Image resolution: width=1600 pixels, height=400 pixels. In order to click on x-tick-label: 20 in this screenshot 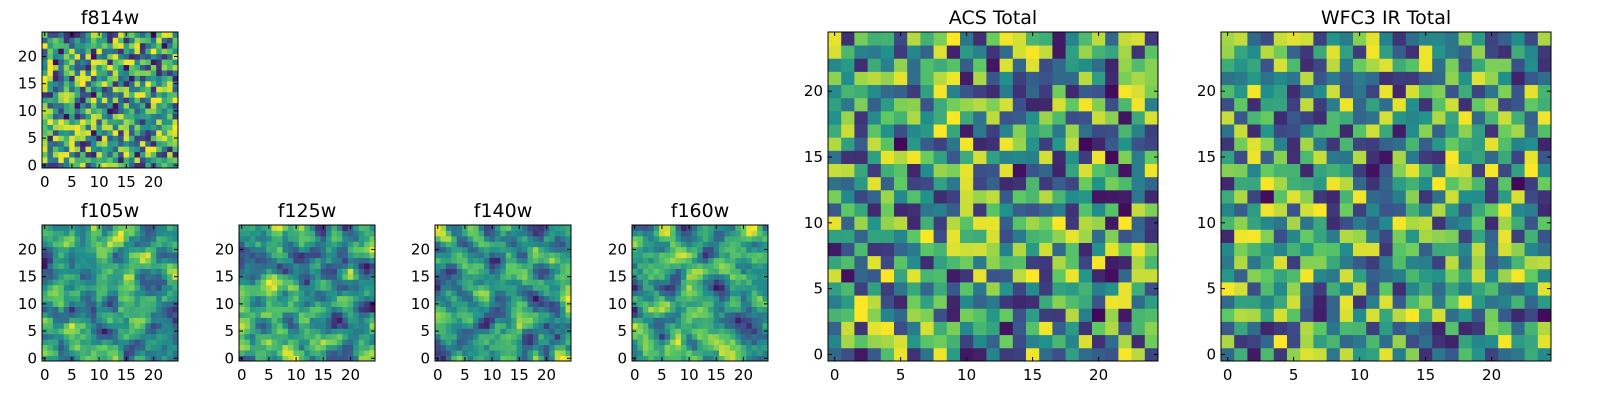, I will do `click(1098, 375)`.